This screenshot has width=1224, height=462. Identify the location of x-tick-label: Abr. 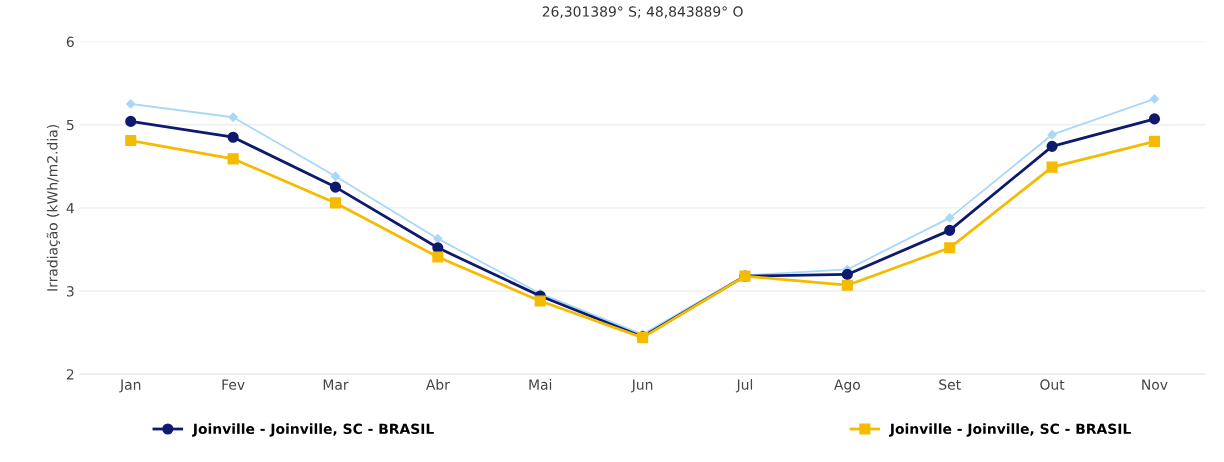
(437, 384).